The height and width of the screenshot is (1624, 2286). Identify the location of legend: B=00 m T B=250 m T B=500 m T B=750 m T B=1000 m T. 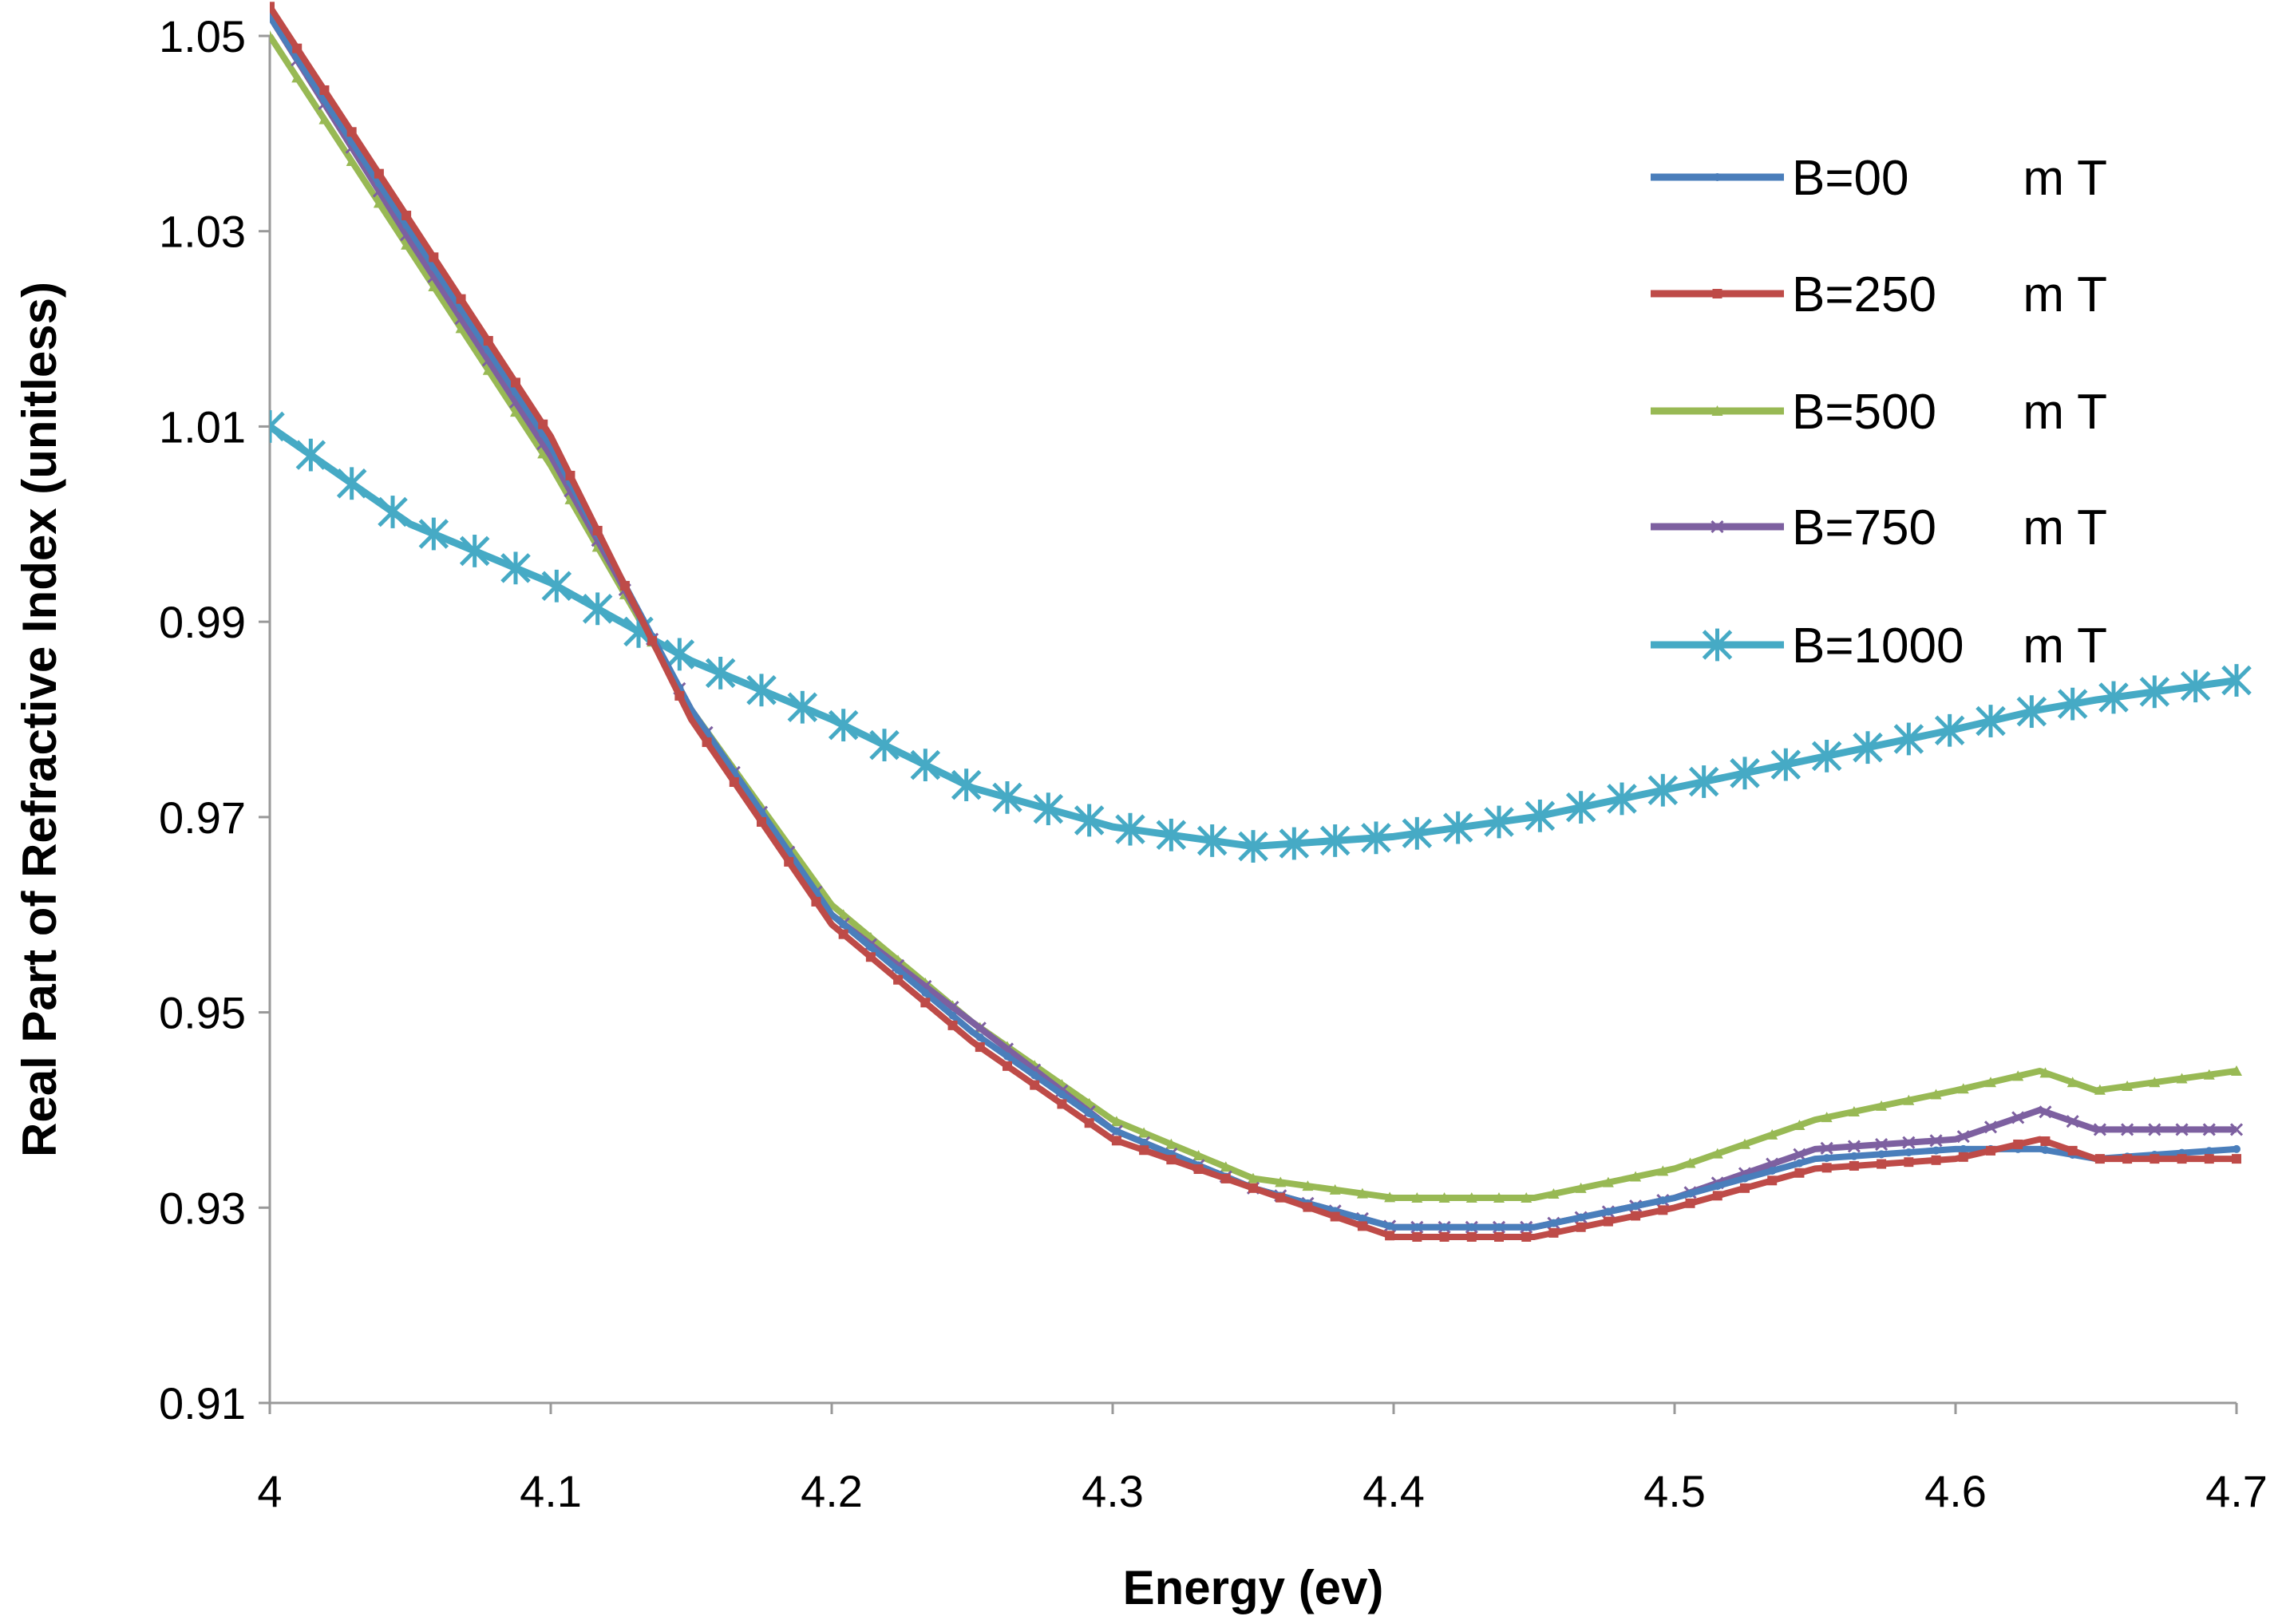
(1879, 412).